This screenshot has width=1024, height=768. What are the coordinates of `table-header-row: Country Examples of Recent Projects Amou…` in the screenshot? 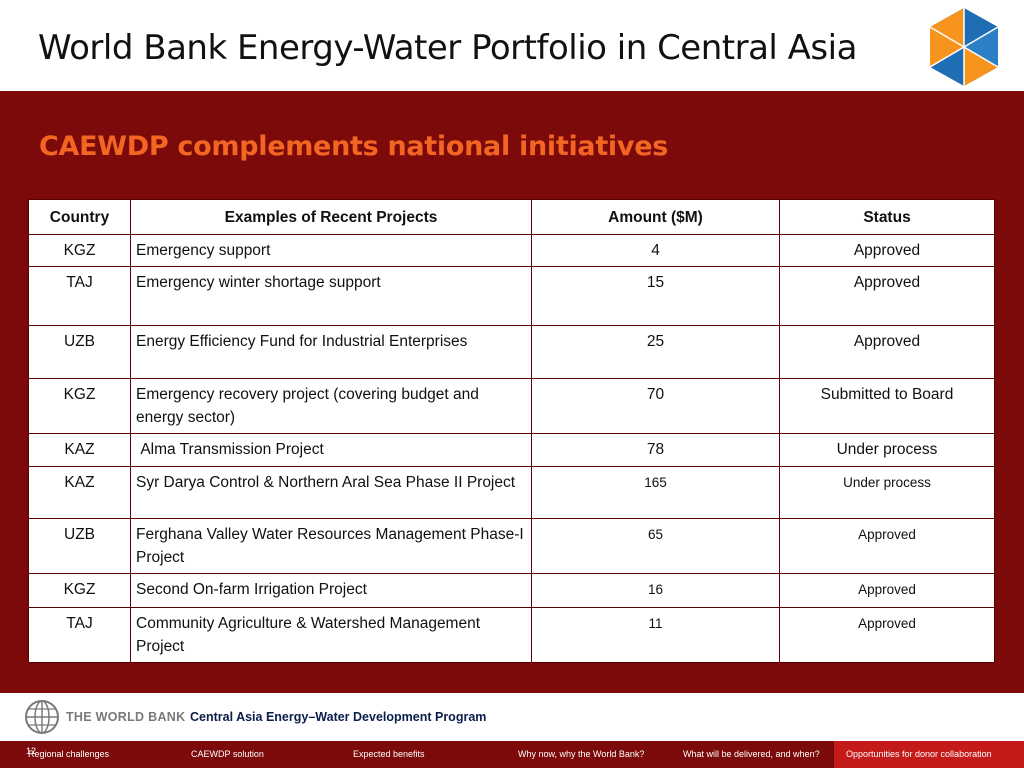 It's located at (511, 217).